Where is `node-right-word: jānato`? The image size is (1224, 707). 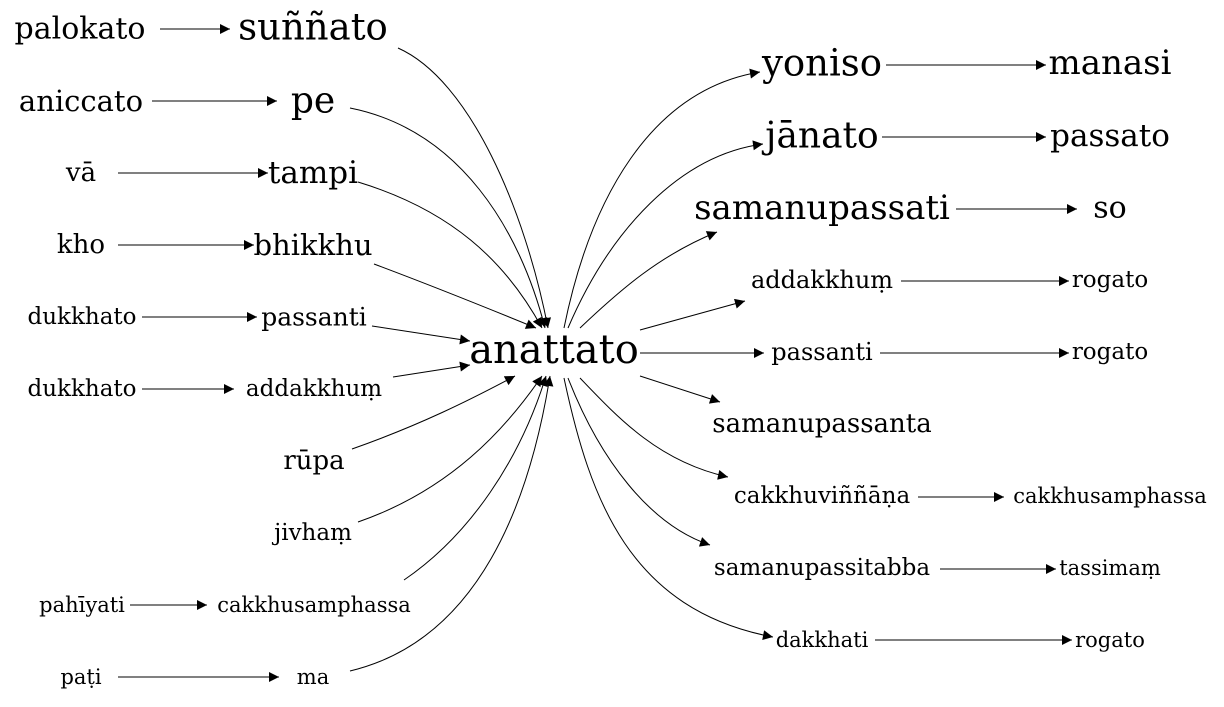
node-right-word: jānato is located at coordinates (819, 136).